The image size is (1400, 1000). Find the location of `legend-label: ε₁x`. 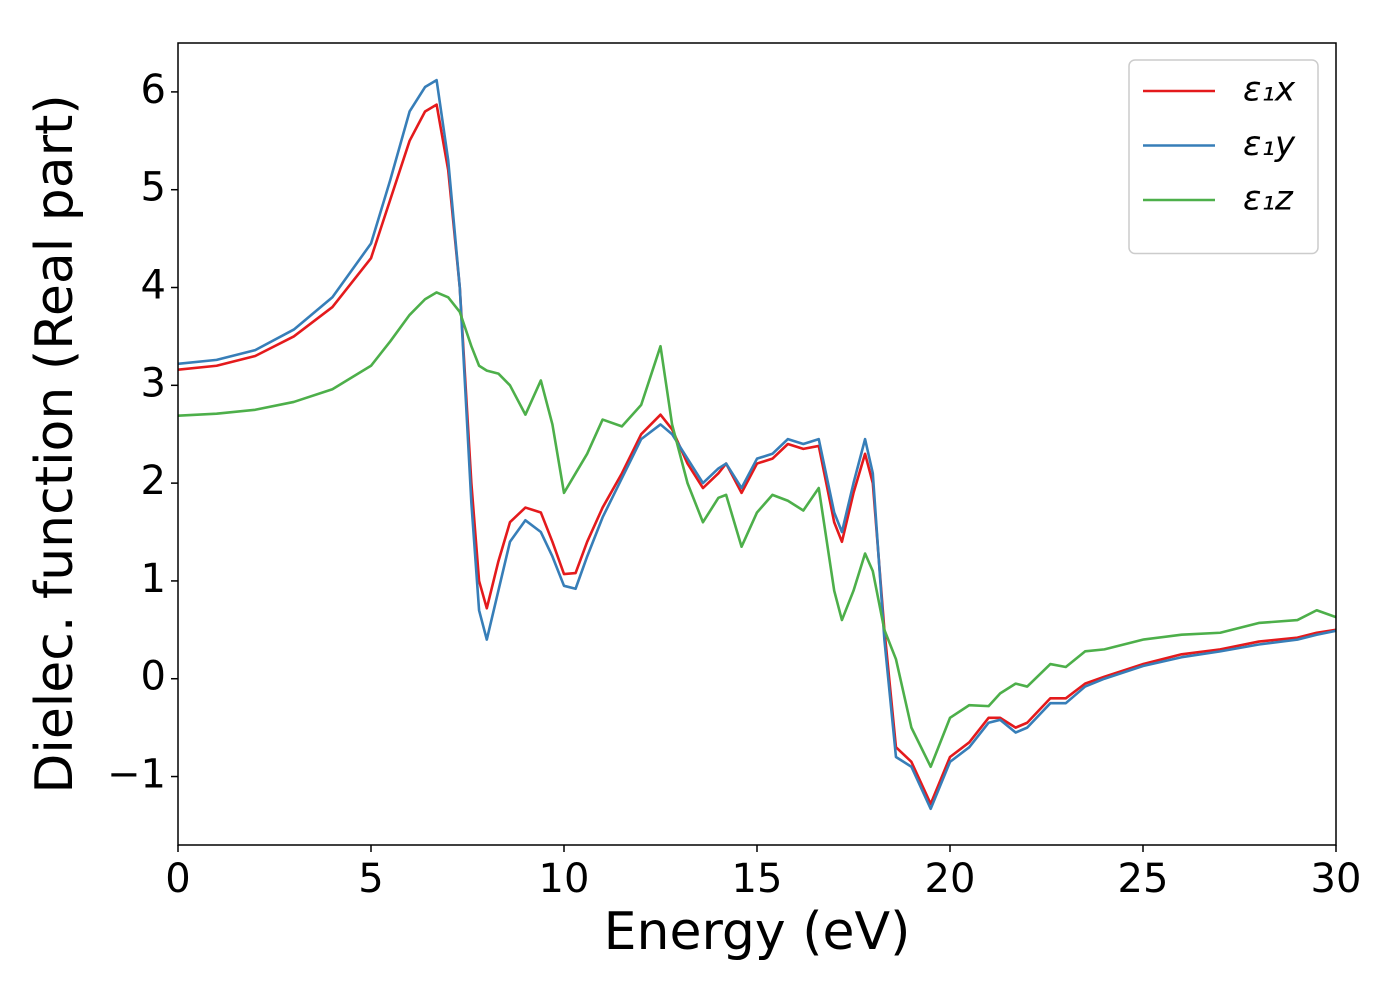

legend-label: ε₁x is located at coordinates (1269, 90).